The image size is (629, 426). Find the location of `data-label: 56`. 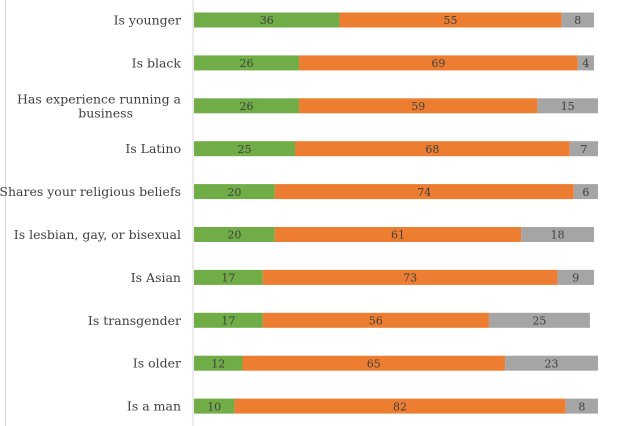

data-label: 56 is located at coordinates (376, 321).